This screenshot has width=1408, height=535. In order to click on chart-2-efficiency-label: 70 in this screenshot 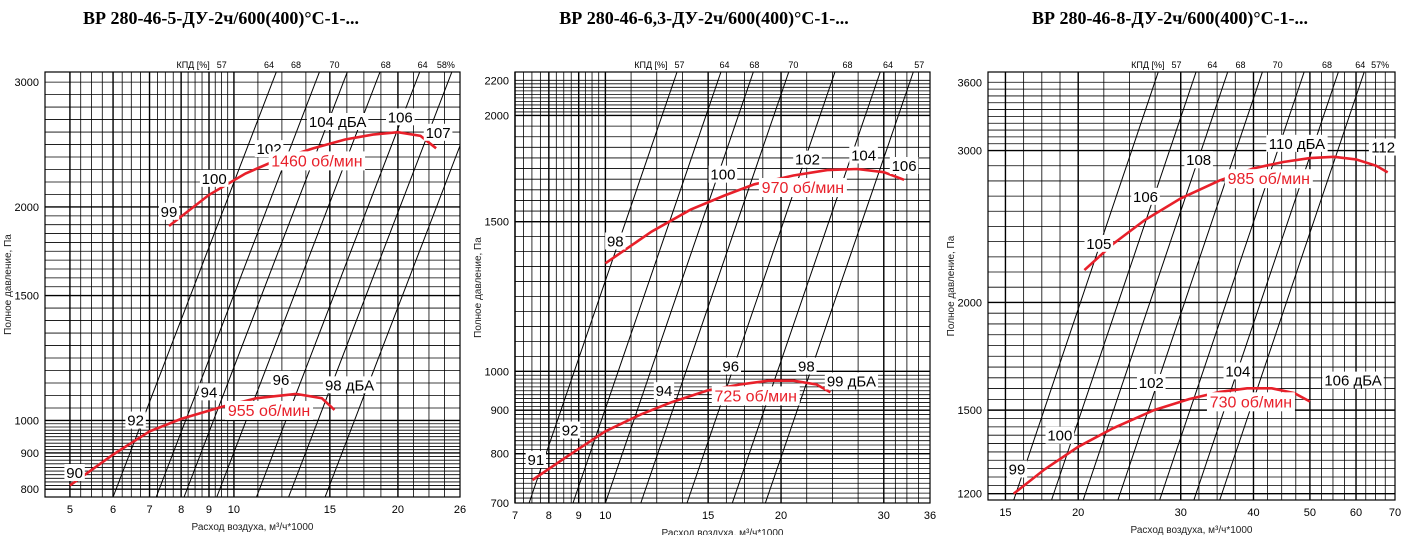, I will do `click(793, 65)`.